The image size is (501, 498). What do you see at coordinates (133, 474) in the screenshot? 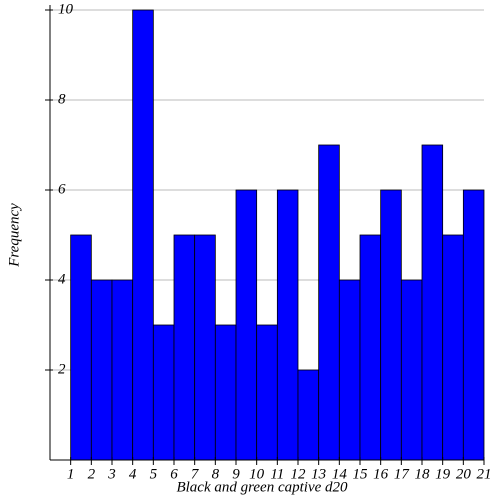
I see `x-tick-label: 4` at bounding box center [133, 474].